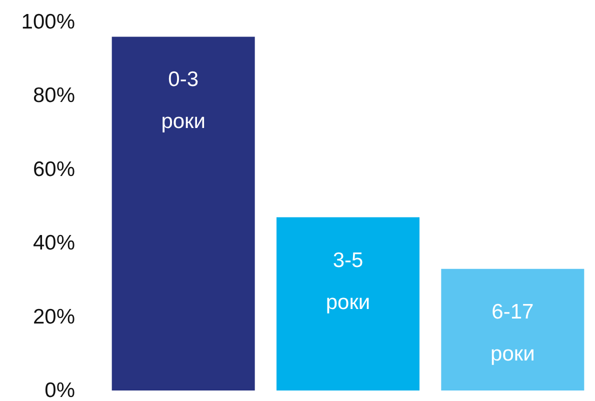 This screenshot has height=401, width=595. What do you see at coordinates (183, 101) in the screenshot?
I see `x-tick-label: 0-3 роки` at bounding box center [183, 101].